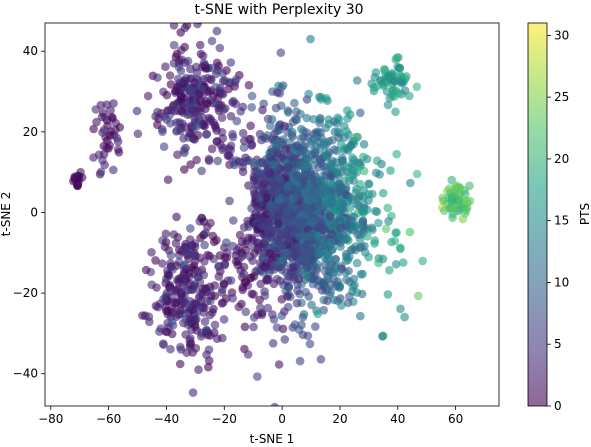 The height and width of the screenshot is (447, 591). I want to click on y-tick-label: −40, so click(25, 374).